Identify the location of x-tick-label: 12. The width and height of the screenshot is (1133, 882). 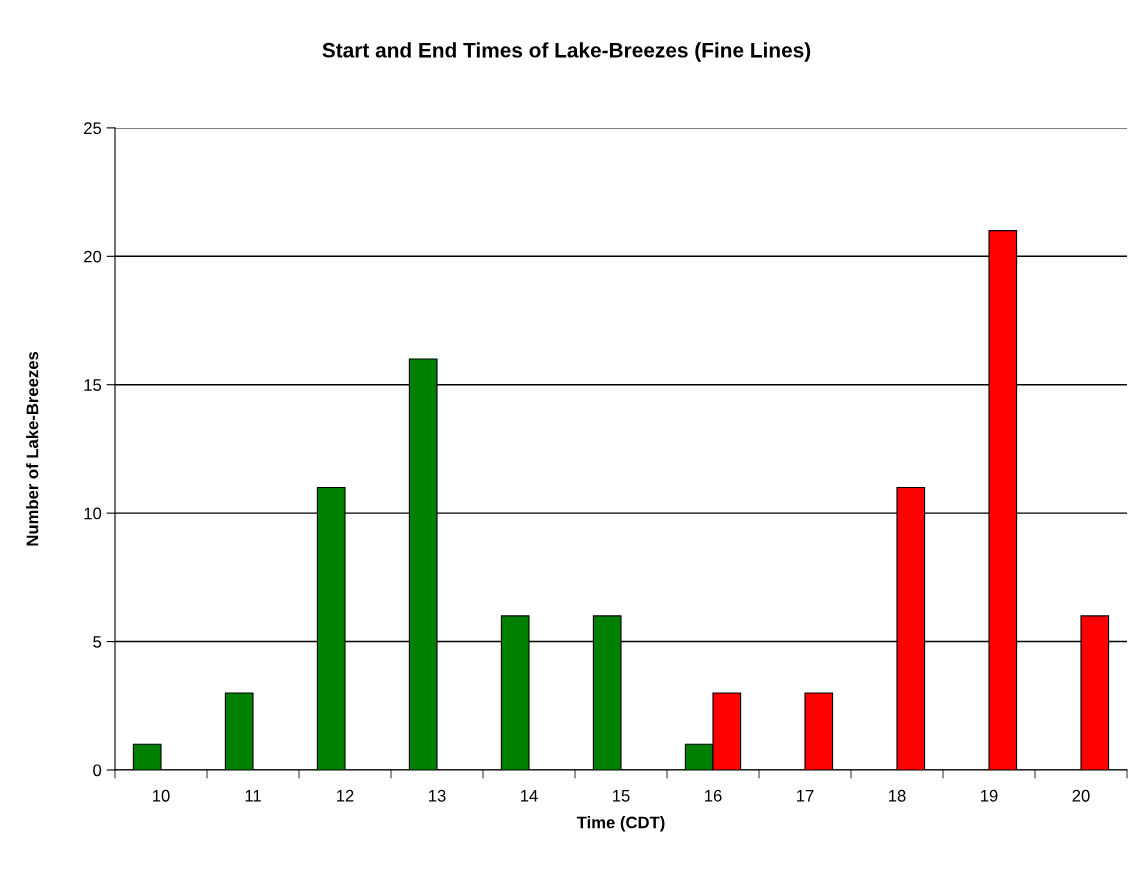
(345, 795).